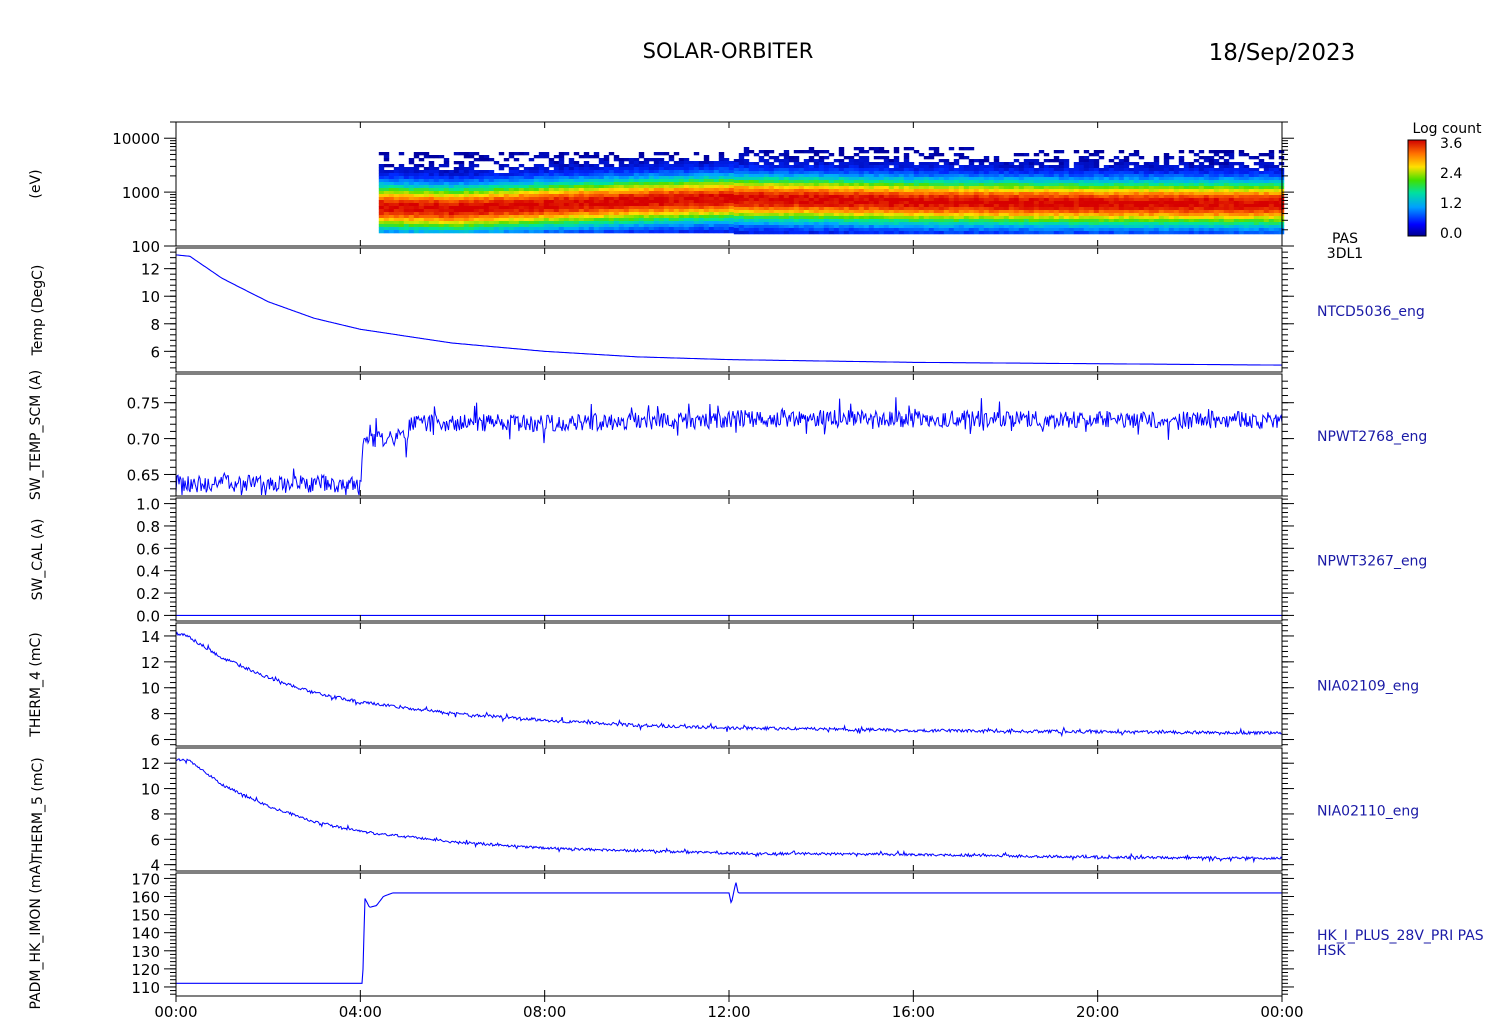 This screenshot has width=1512, height=1020. Describe the element at coordinates (143, 475) in the screenshot. I see `y-tick-label: 0.65` at that location.